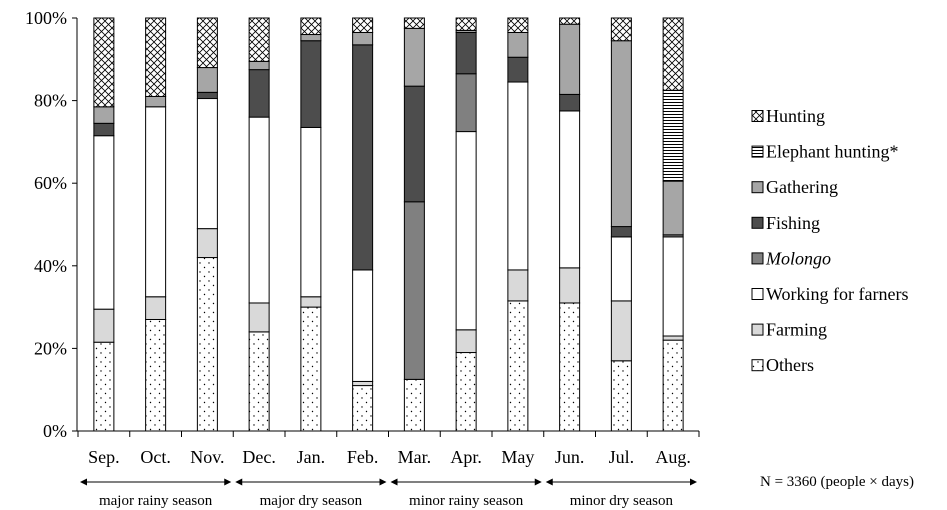 The width and height of the screenshot is (947, 510). I want to click on legend-label-hunting: Hunting, so click(795, 116).